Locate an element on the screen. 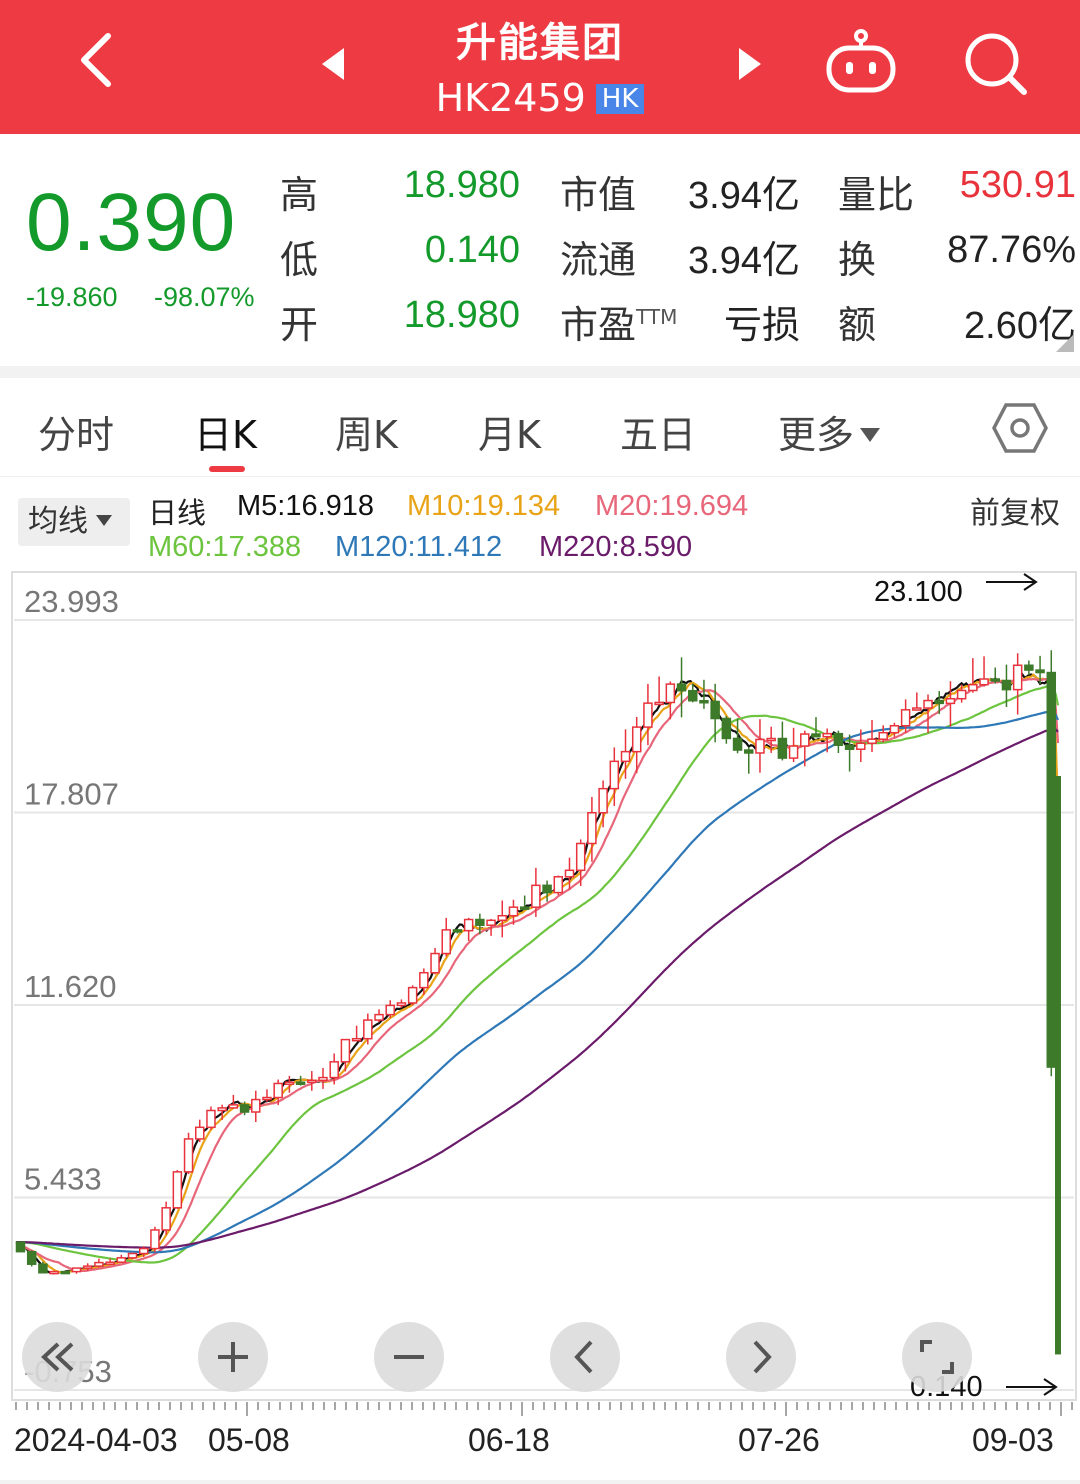 This screenshot has width=1080, height=1484. last-candle-body is located at coordinates (1058, 1065).